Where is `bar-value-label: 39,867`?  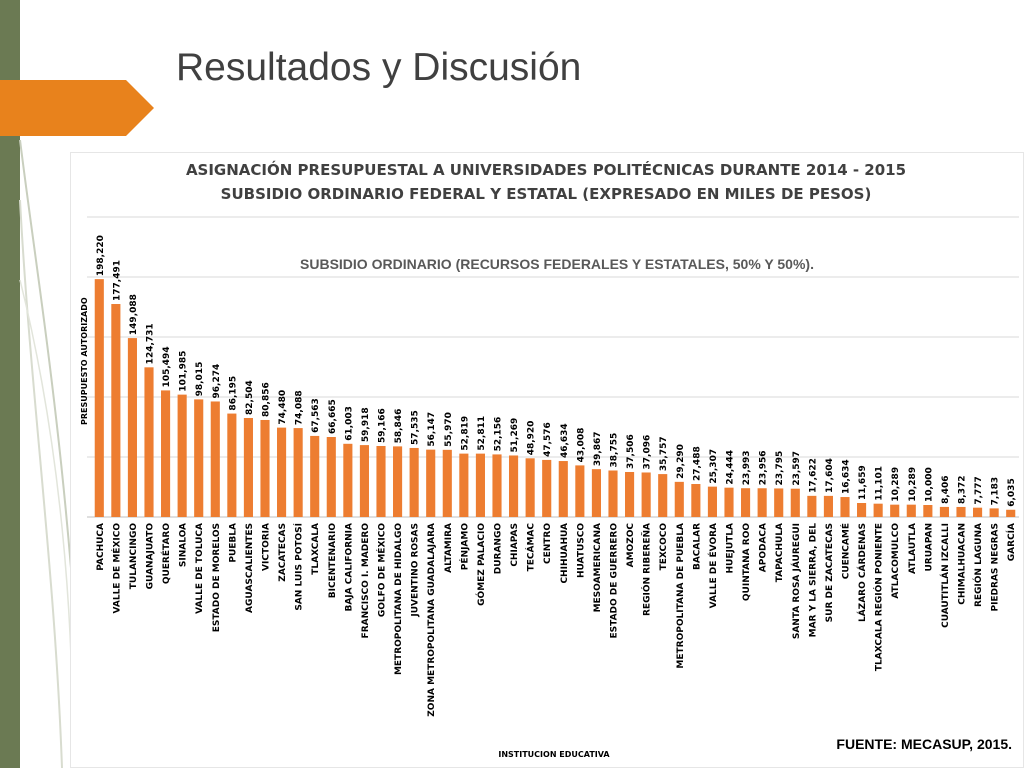
bar-value-label: 39,867 is located at coordinates (598, 448).